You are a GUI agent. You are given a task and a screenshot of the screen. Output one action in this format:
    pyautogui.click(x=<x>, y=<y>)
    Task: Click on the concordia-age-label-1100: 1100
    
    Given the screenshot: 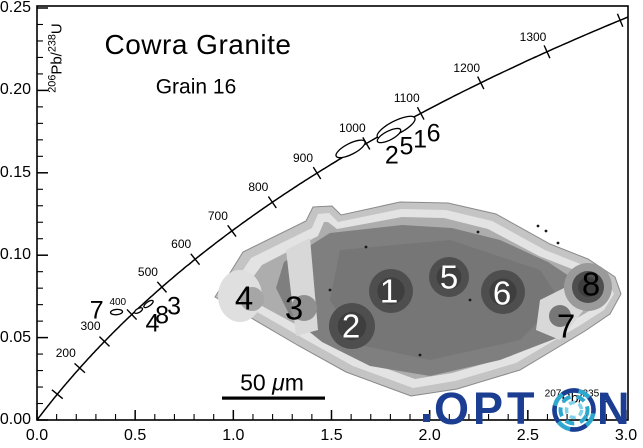 What is the action you would take?
    pyautogui.click(x=406, y=98)
    